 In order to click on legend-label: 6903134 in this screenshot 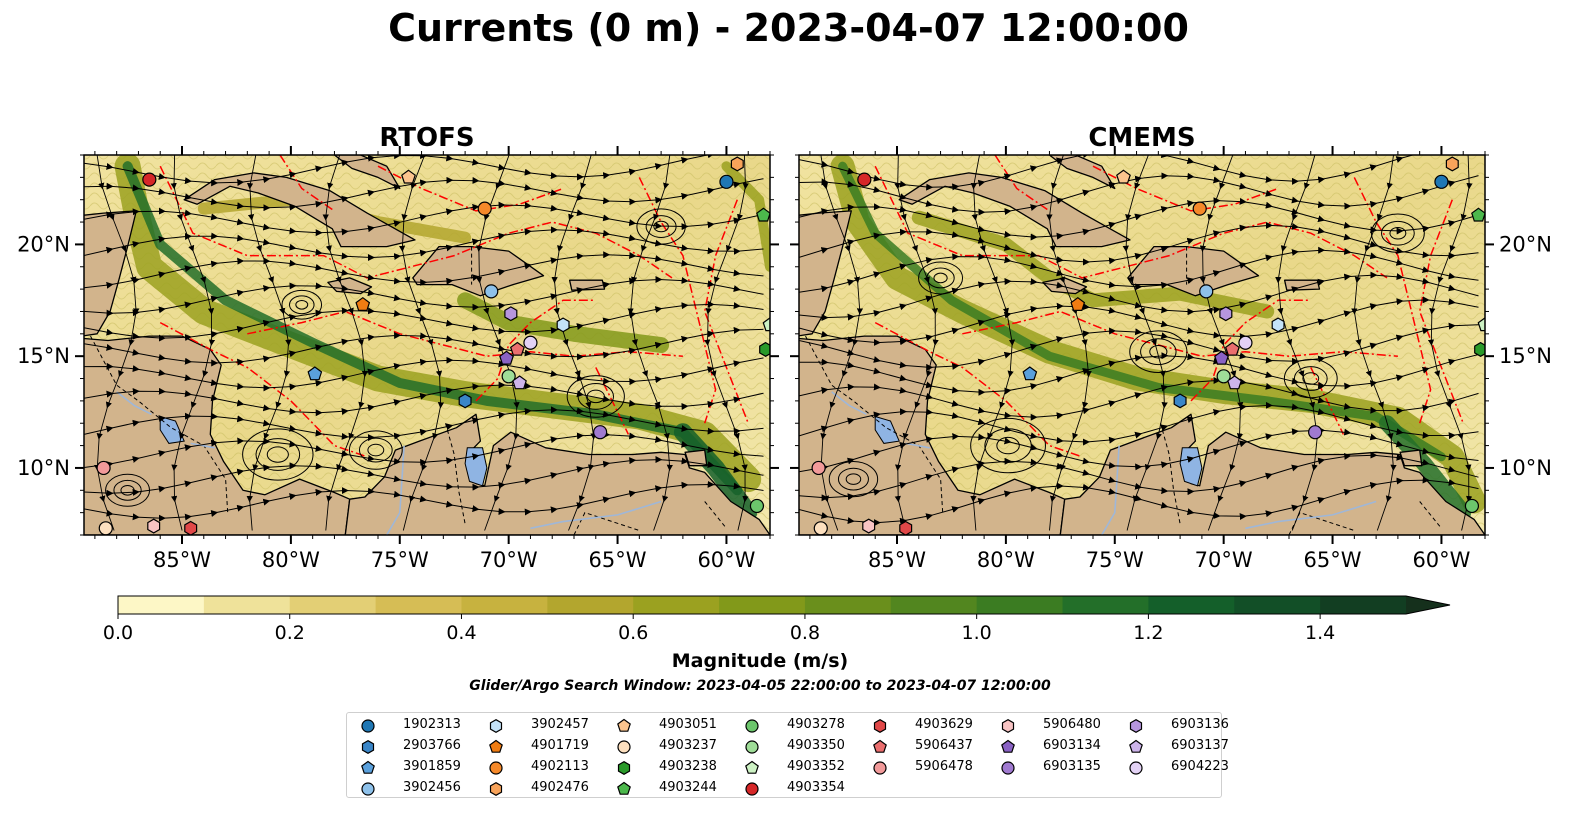, I will do `click(1072, 745)`.